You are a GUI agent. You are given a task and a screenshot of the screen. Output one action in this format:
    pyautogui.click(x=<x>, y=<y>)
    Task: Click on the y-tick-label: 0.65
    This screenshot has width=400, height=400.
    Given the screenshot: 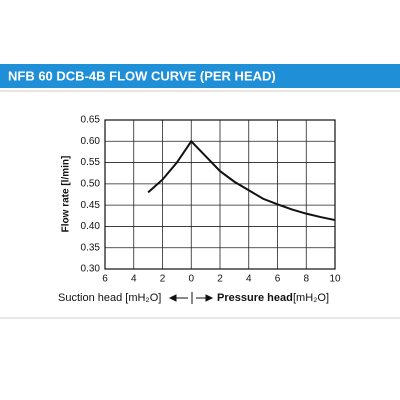 What is the action you would take?
    pyautogui.click(x=91, y=120)
    